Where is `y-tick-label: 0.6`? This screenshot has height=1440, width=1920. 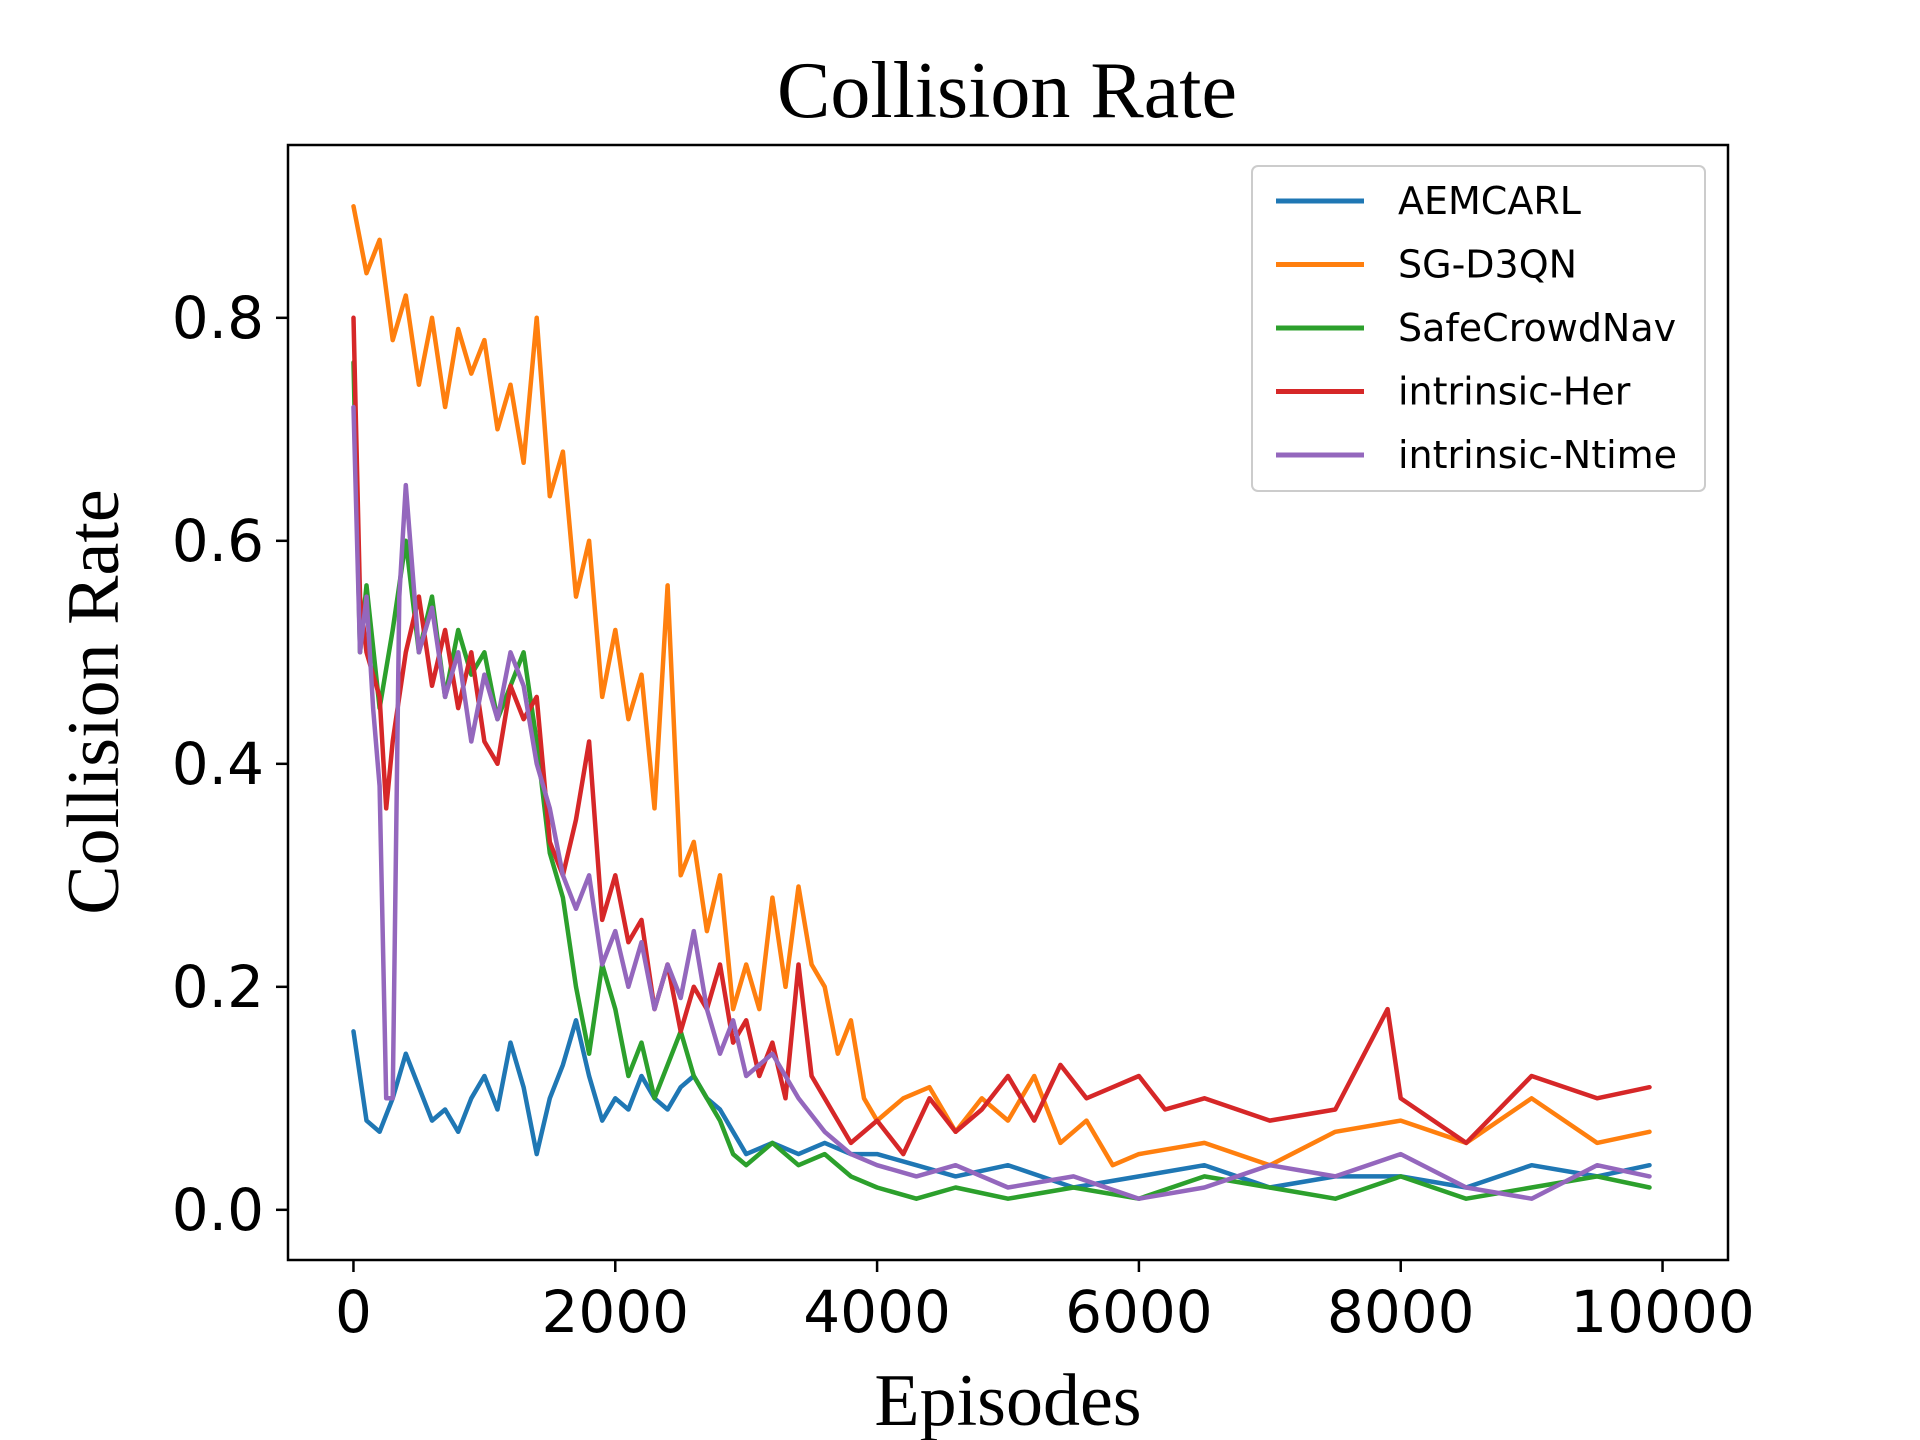 y-tick-label: 0.6 is located at coordinates (218, 541).